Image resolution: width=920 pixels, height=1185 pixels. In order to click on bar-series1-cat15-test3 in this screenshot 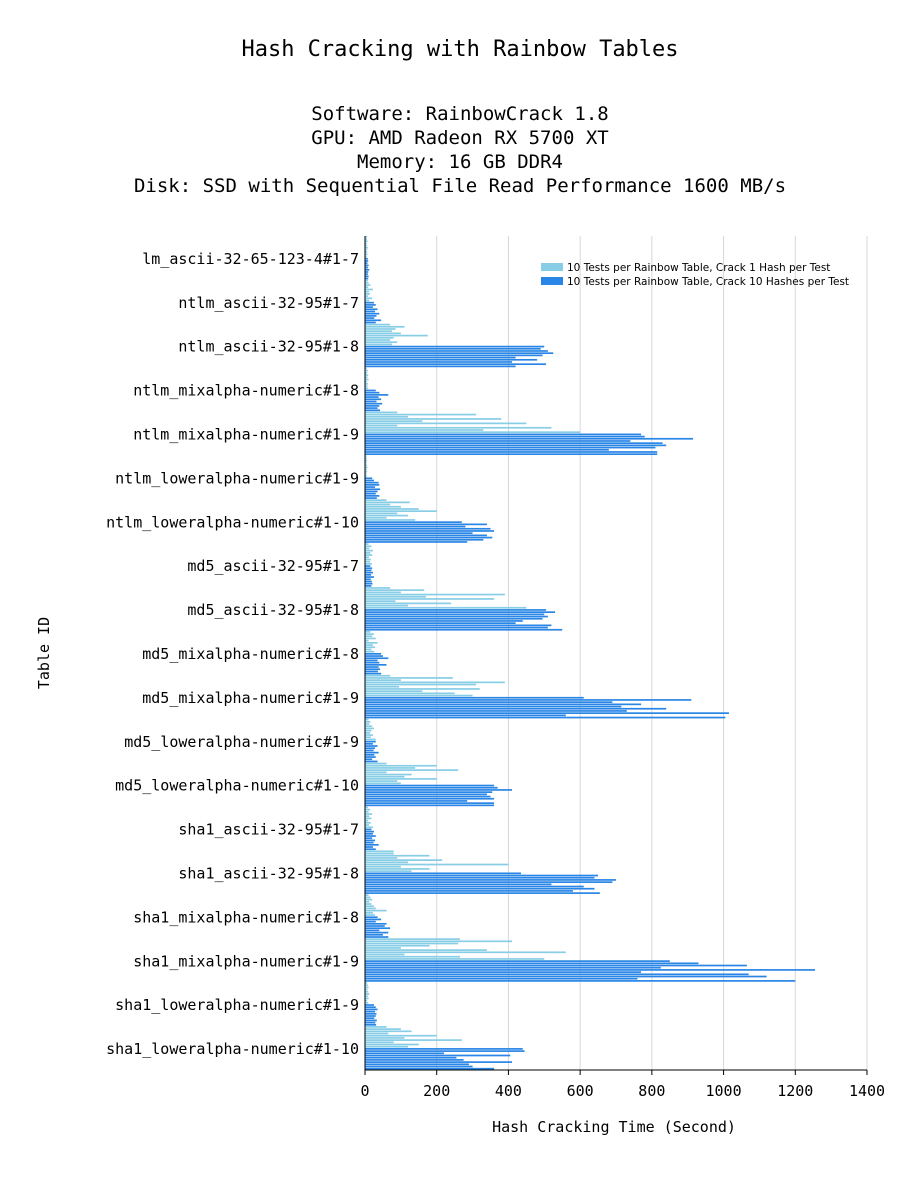, I will do `click(369, 899)`.